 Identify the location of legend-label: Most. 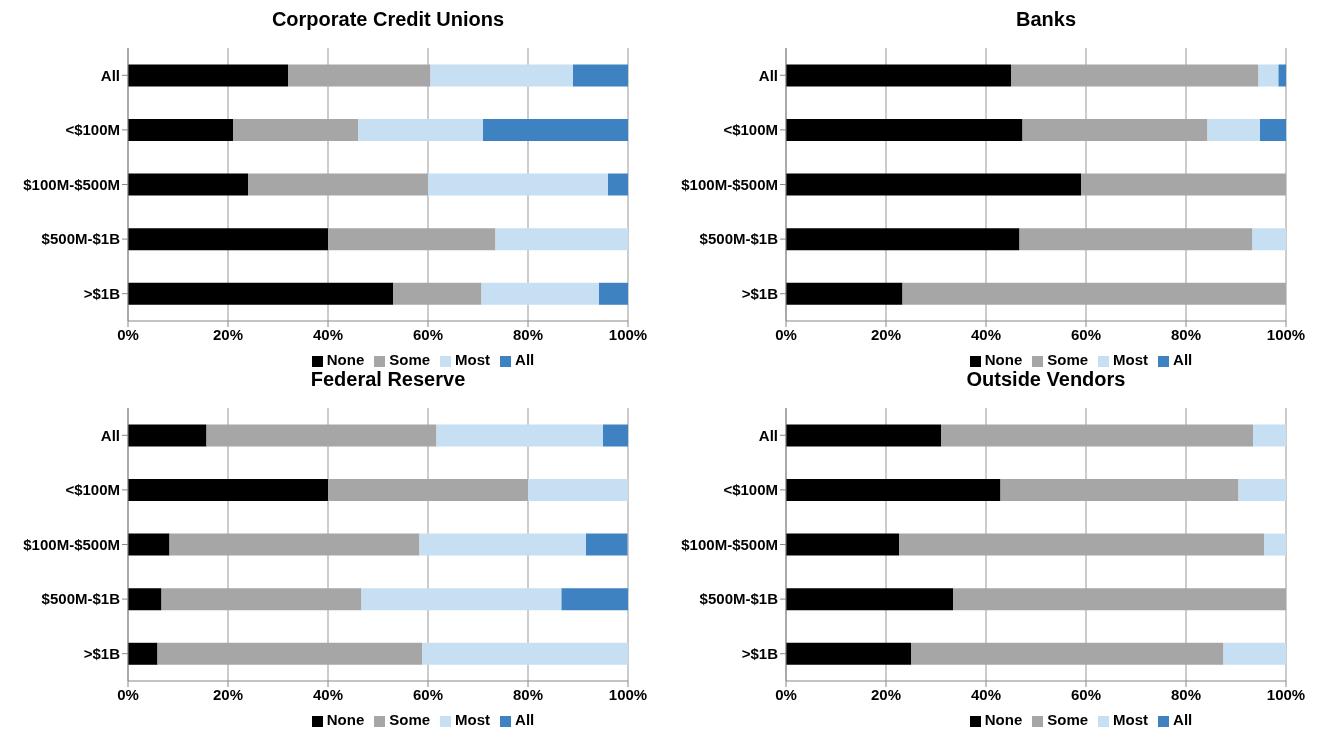
(473, 719).